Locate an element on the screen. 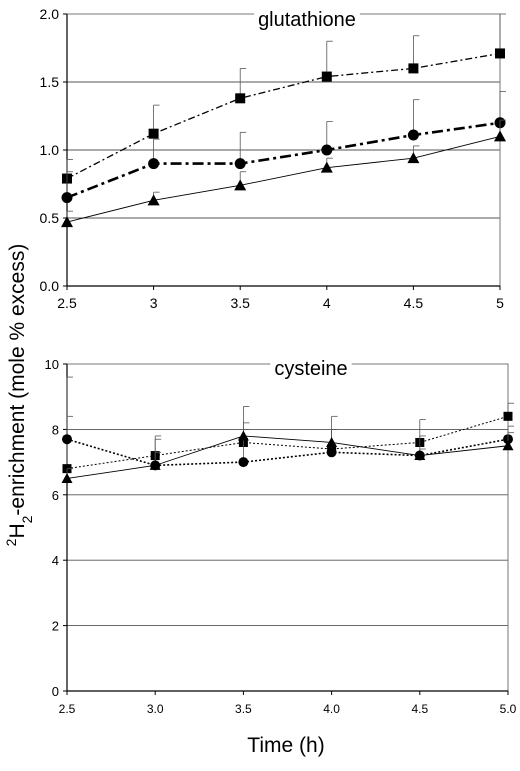 Image resolution: width=520 pixels, height=771 pixels. y-tick-label: 1.5 is located at coordinates (50, 82).